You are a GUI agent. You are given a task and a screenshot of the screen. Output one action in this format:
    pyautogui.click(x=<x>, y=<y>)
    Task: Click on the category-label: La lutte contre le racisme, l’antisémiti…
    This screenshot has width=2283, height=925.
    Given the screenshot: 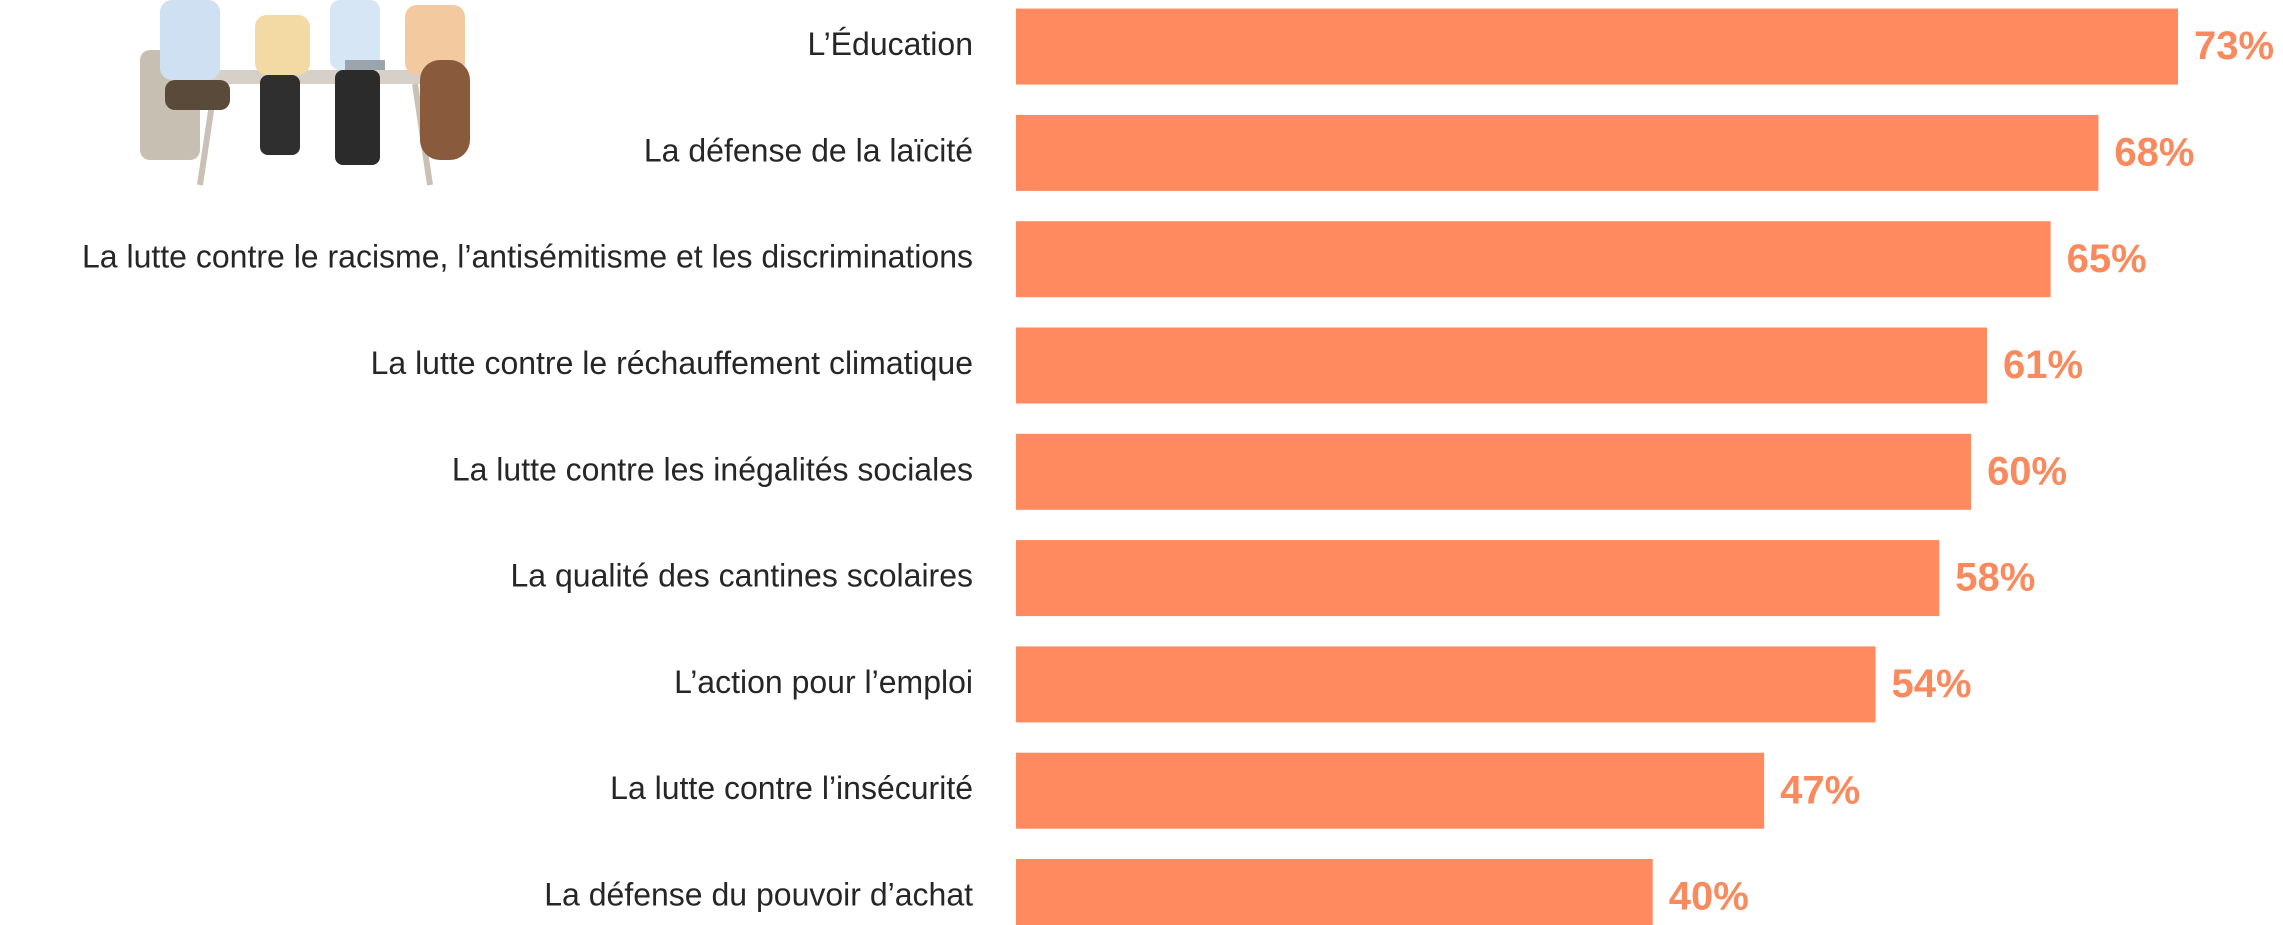 What is the action you would take?
    pyautogui.click(x=527, y=257)
    